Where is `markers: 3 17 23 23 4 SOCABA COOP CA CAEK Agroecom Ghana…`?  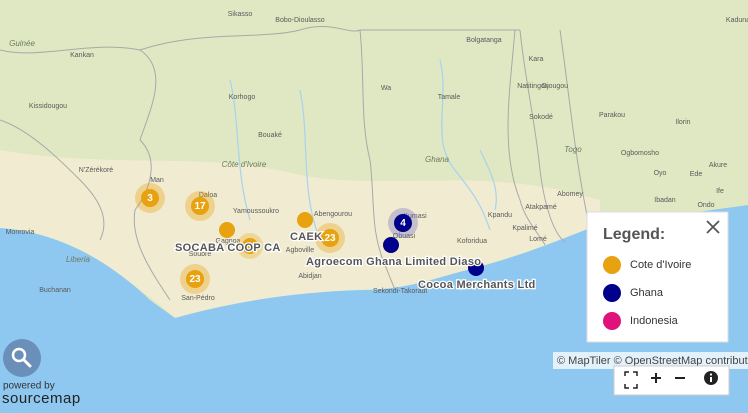
markers: 3 17 23 23 4 SOCABA COOP CA CAEK Agroecom Ghana… is located at coordinates (336, 238).